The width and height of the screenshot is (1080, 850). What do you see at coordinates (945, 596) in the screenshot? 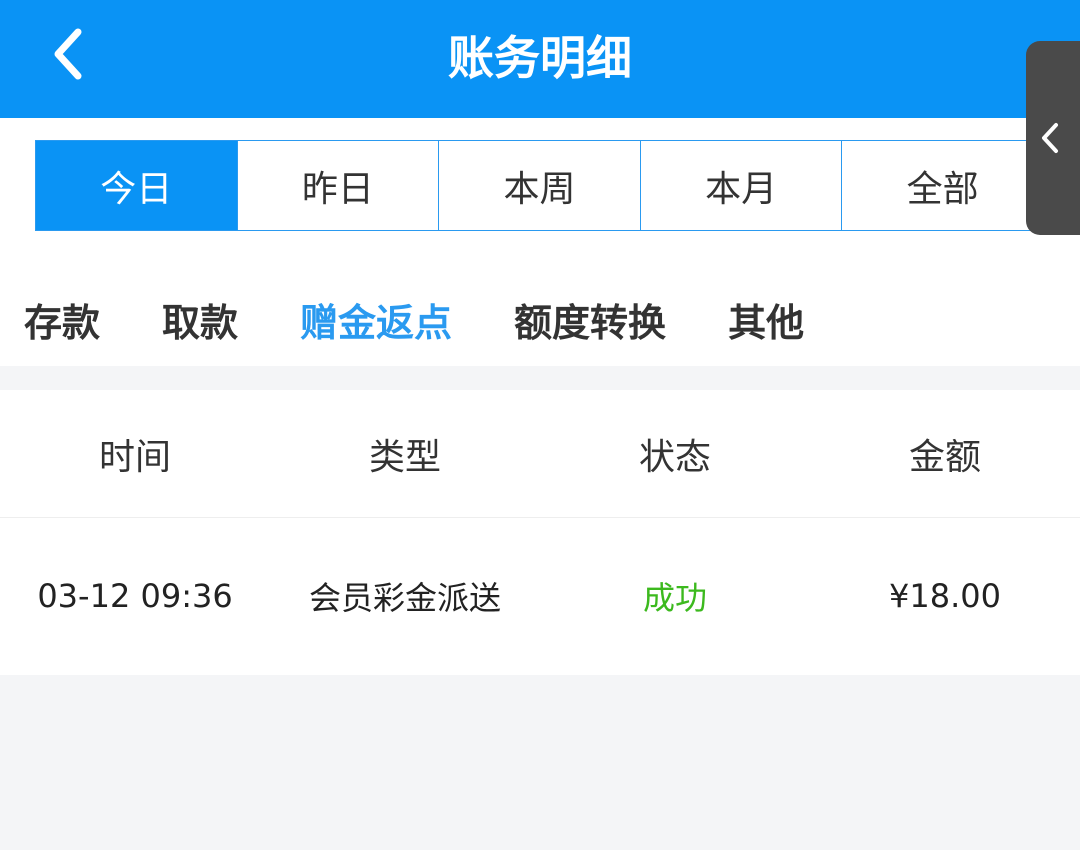
I see `amount-cell: ¥18.00` at bounding box center [945, 596].